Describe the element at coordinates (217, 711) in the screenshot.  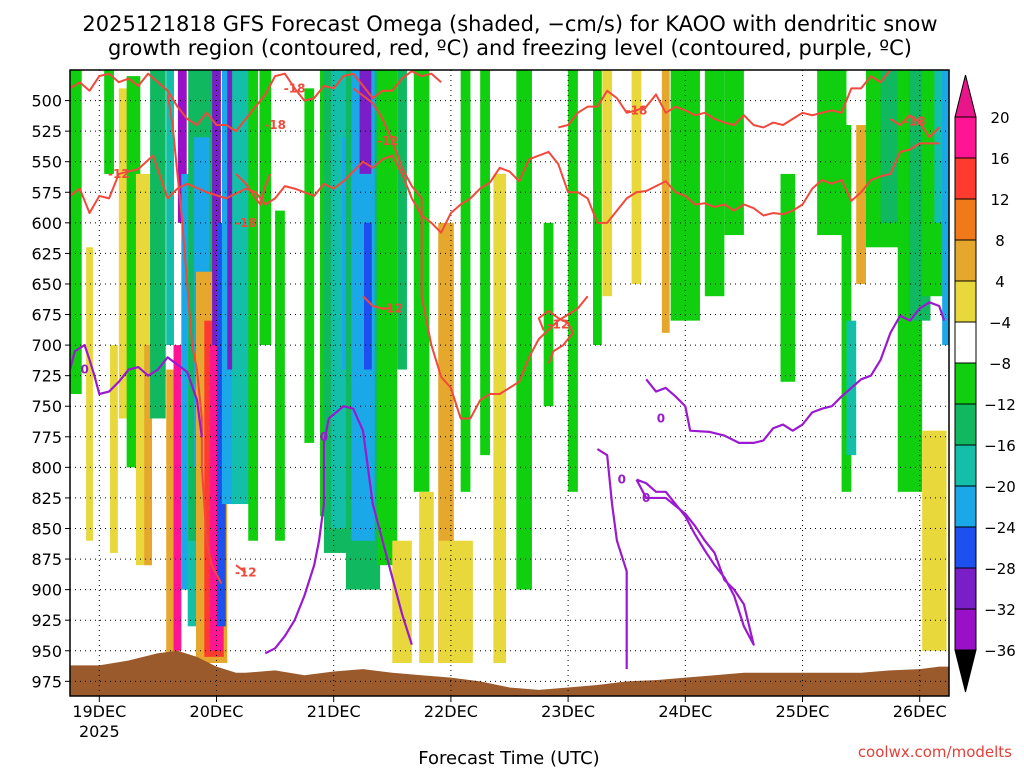
I see `x-tick-label-20DEC: 20DEC` at that location.